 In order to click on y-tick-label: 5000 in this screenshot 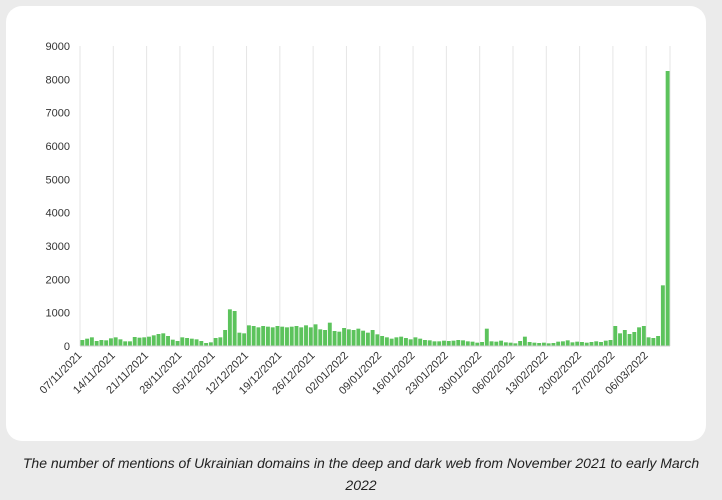, I will do `click(58, 180)`.